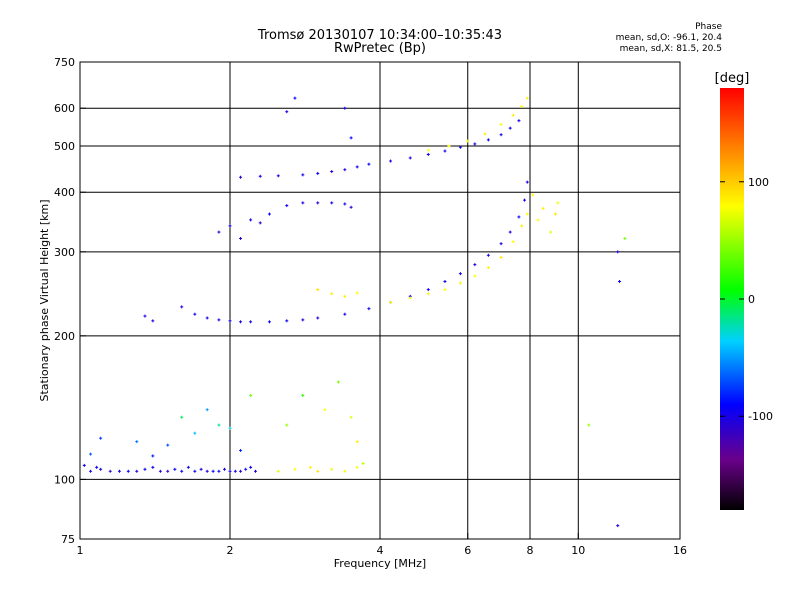 The image size is (800, 600). I want to click on colorbar-tick-label: 0, so click(751, 299).